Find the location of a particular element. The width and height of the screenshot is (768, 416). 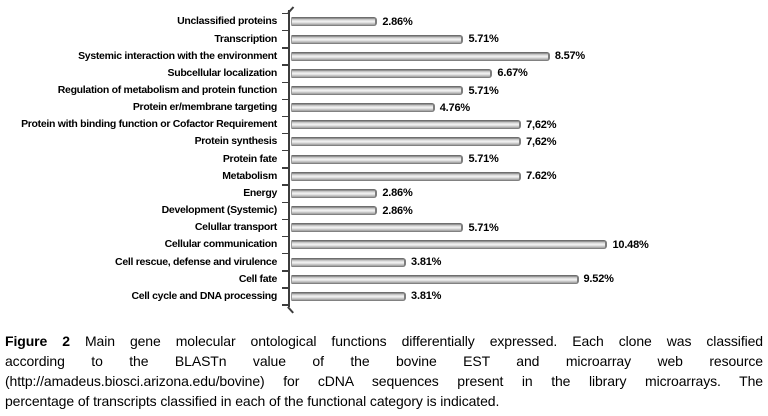

category-label: Protein synthesis is located at coordinates (236, 141).